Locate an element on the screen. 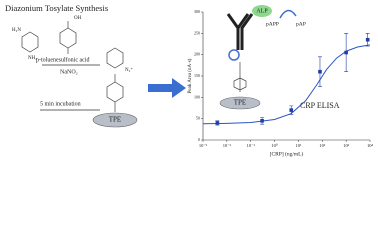 The width and height of the screenshot is (378, 240). y-tick-label: 200 is located at coordinates (197, 54).